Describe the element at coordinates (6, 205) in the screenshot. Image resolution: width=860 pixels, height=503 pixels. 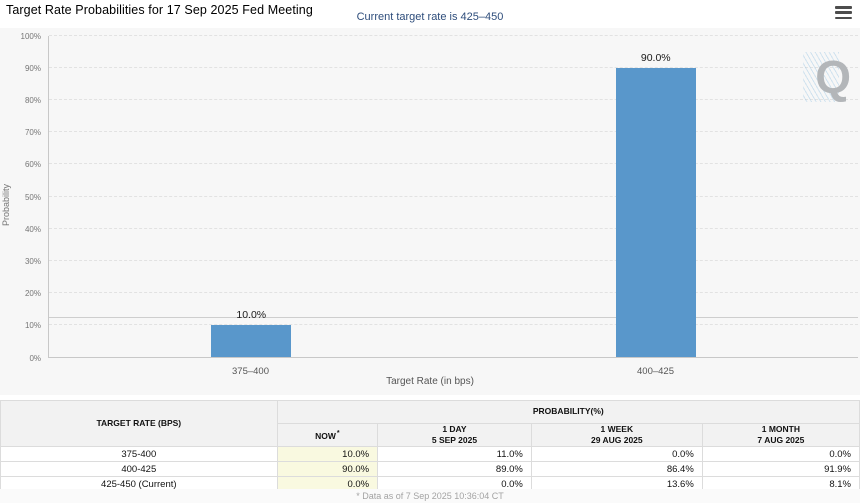
I see `y-axis-title: Probability` at that location.